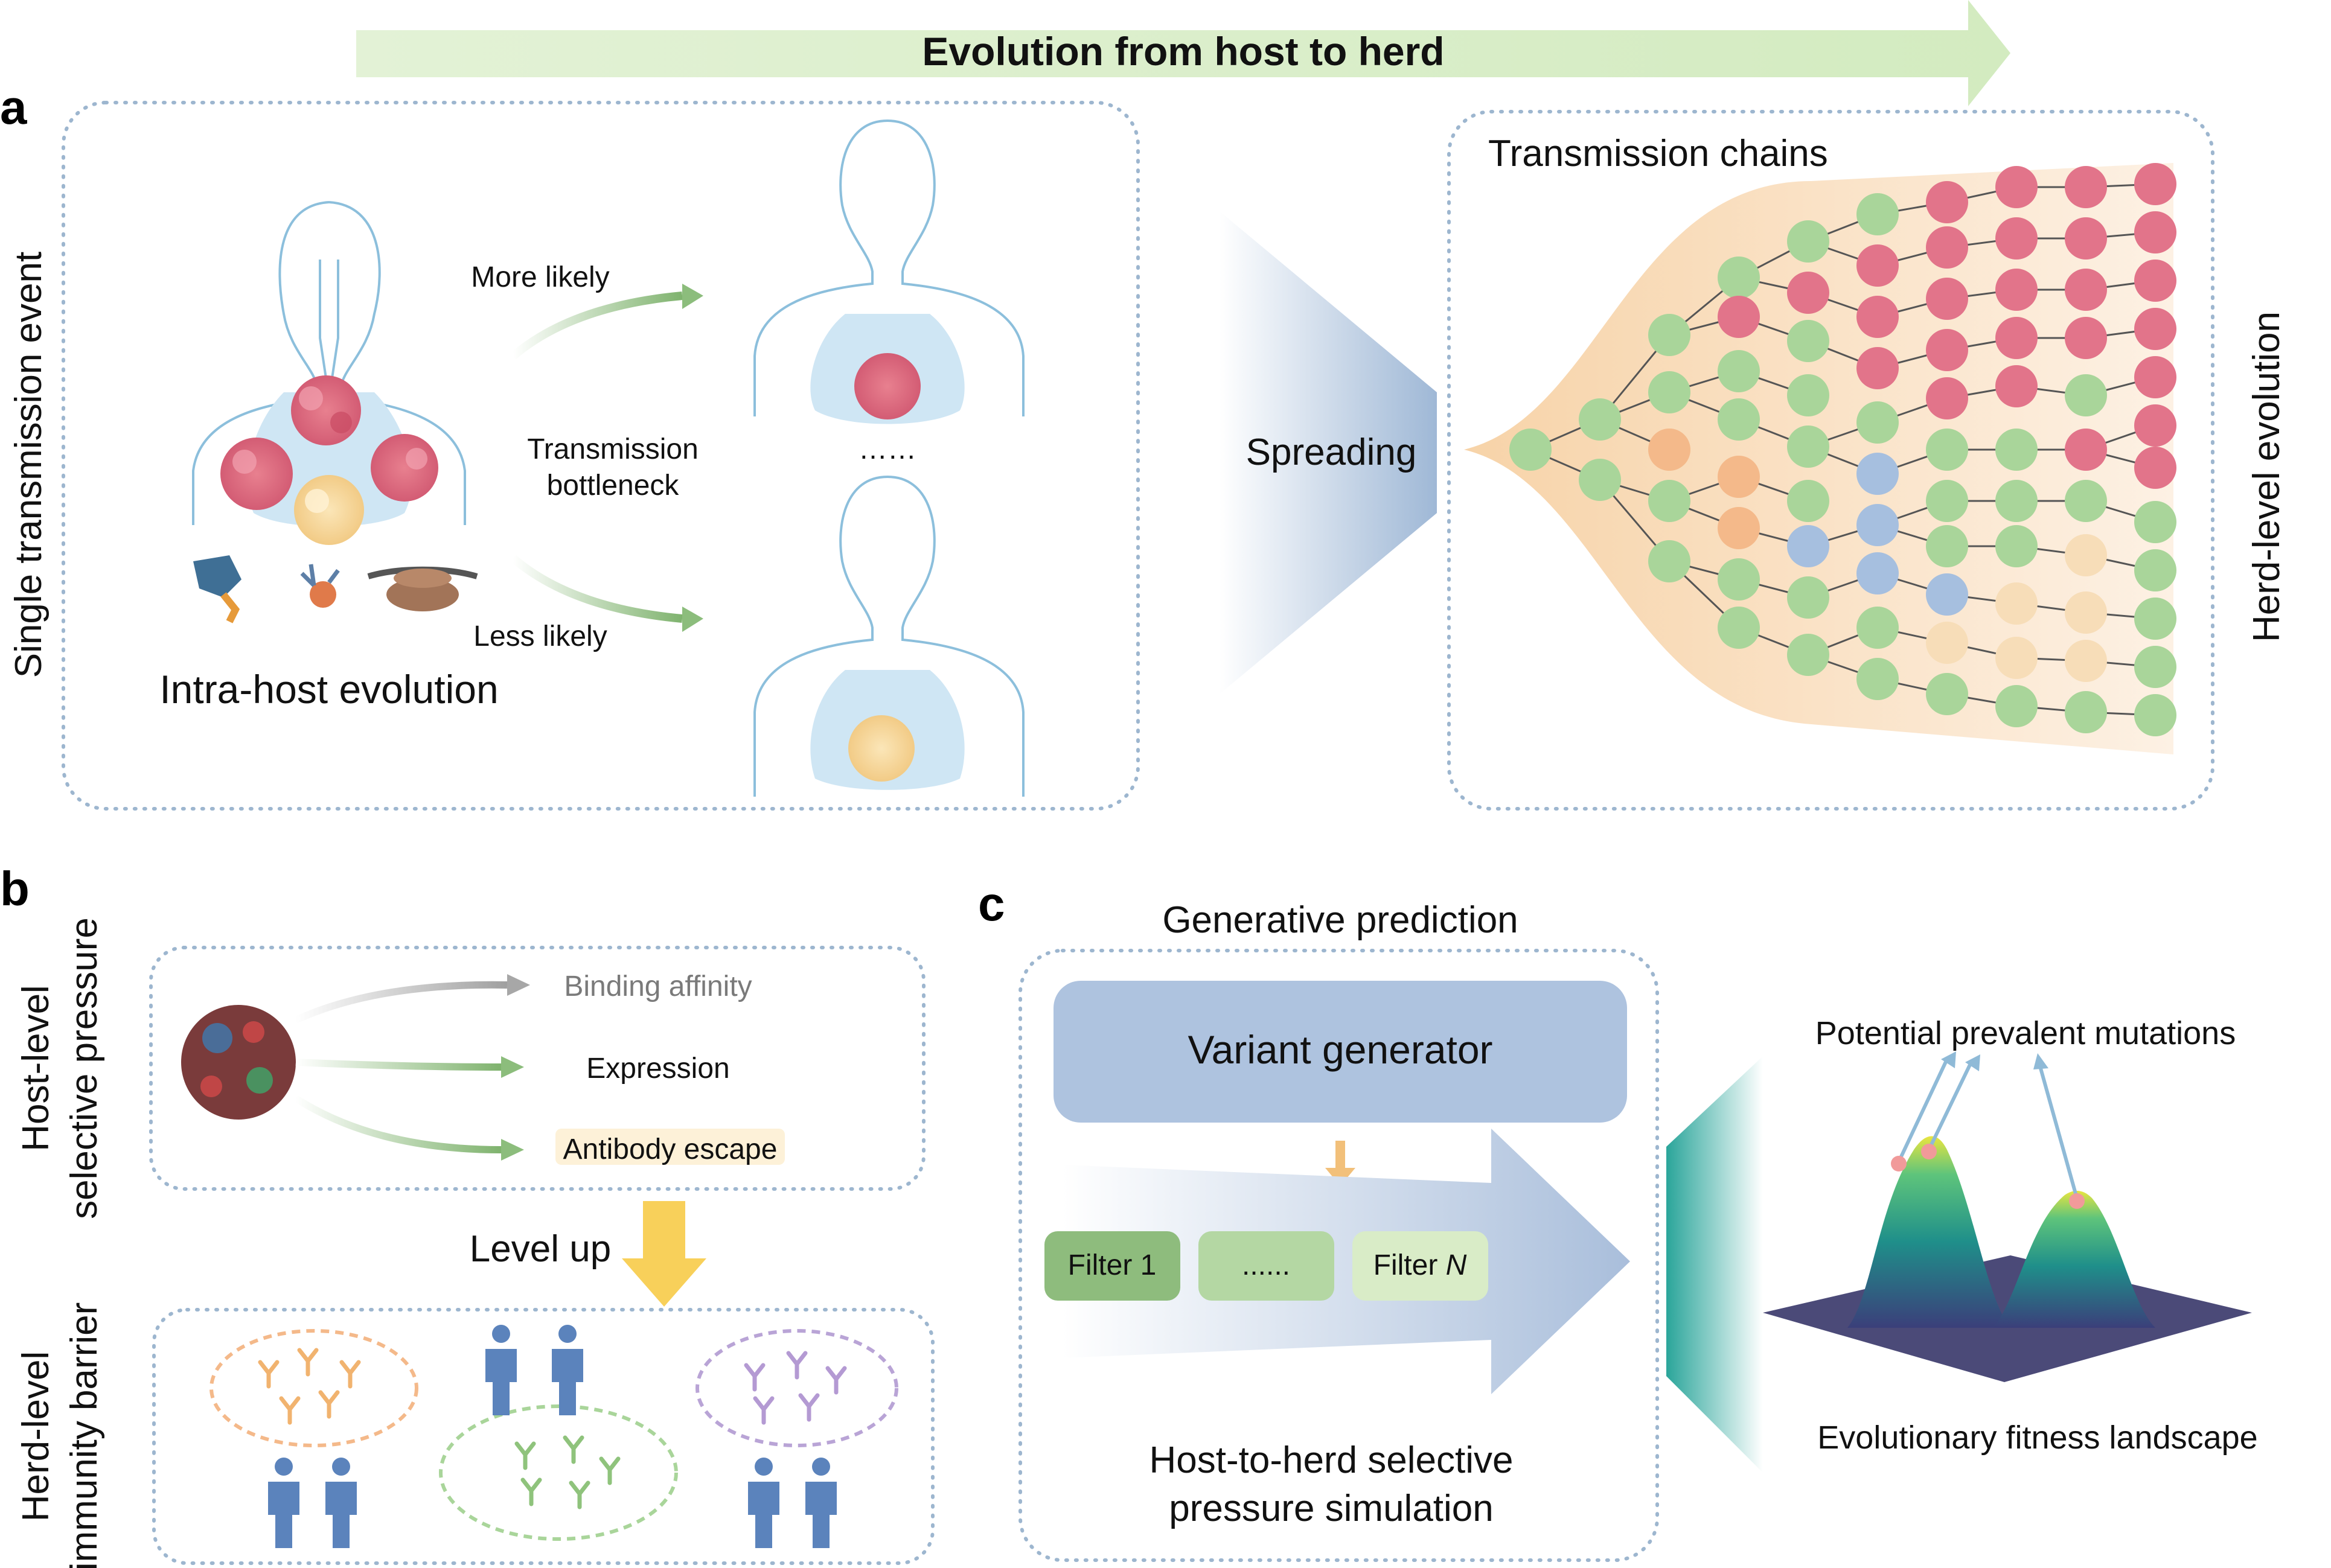  Describe the element at coordinates (1331, 1460) in the screenshot. I see `simulation-label-1: Host-to-herd selective` at that location.